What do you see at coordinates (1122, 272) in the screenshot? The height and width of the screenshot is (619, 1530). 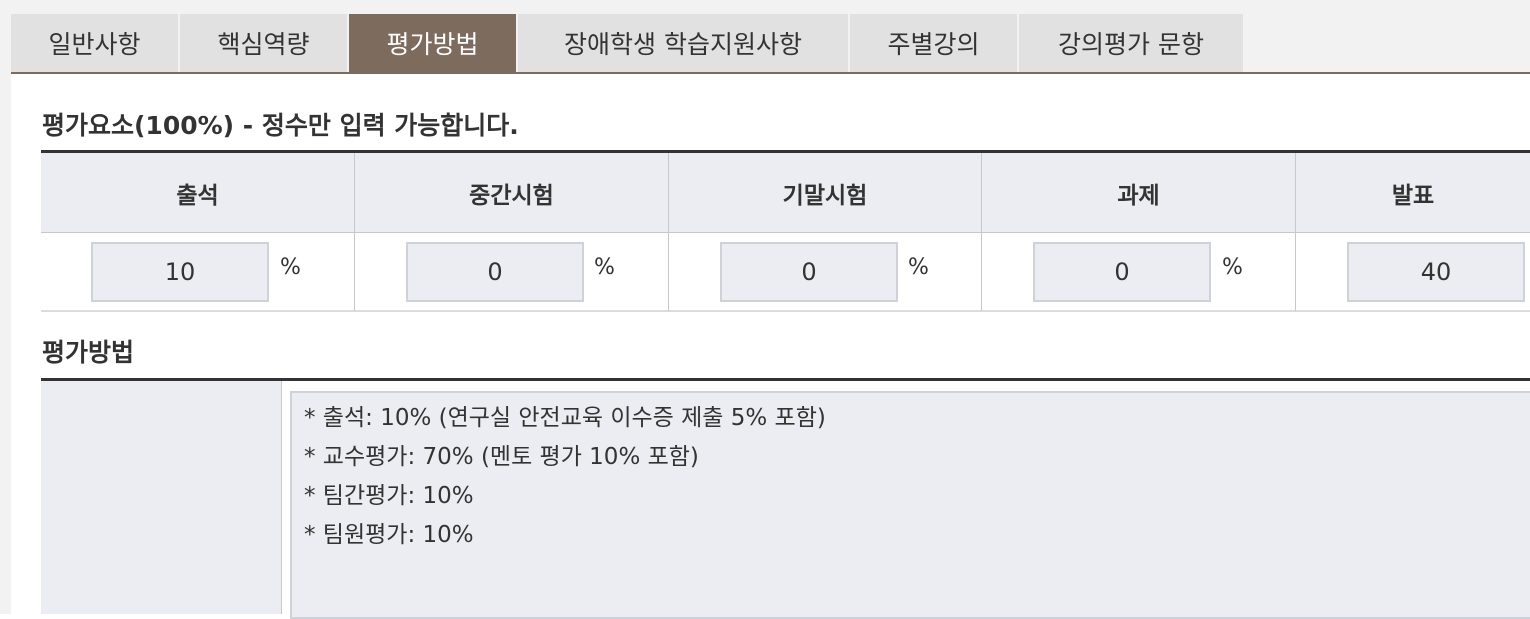 I see `assignment-input: 0` at bounding box center [1122, 272].